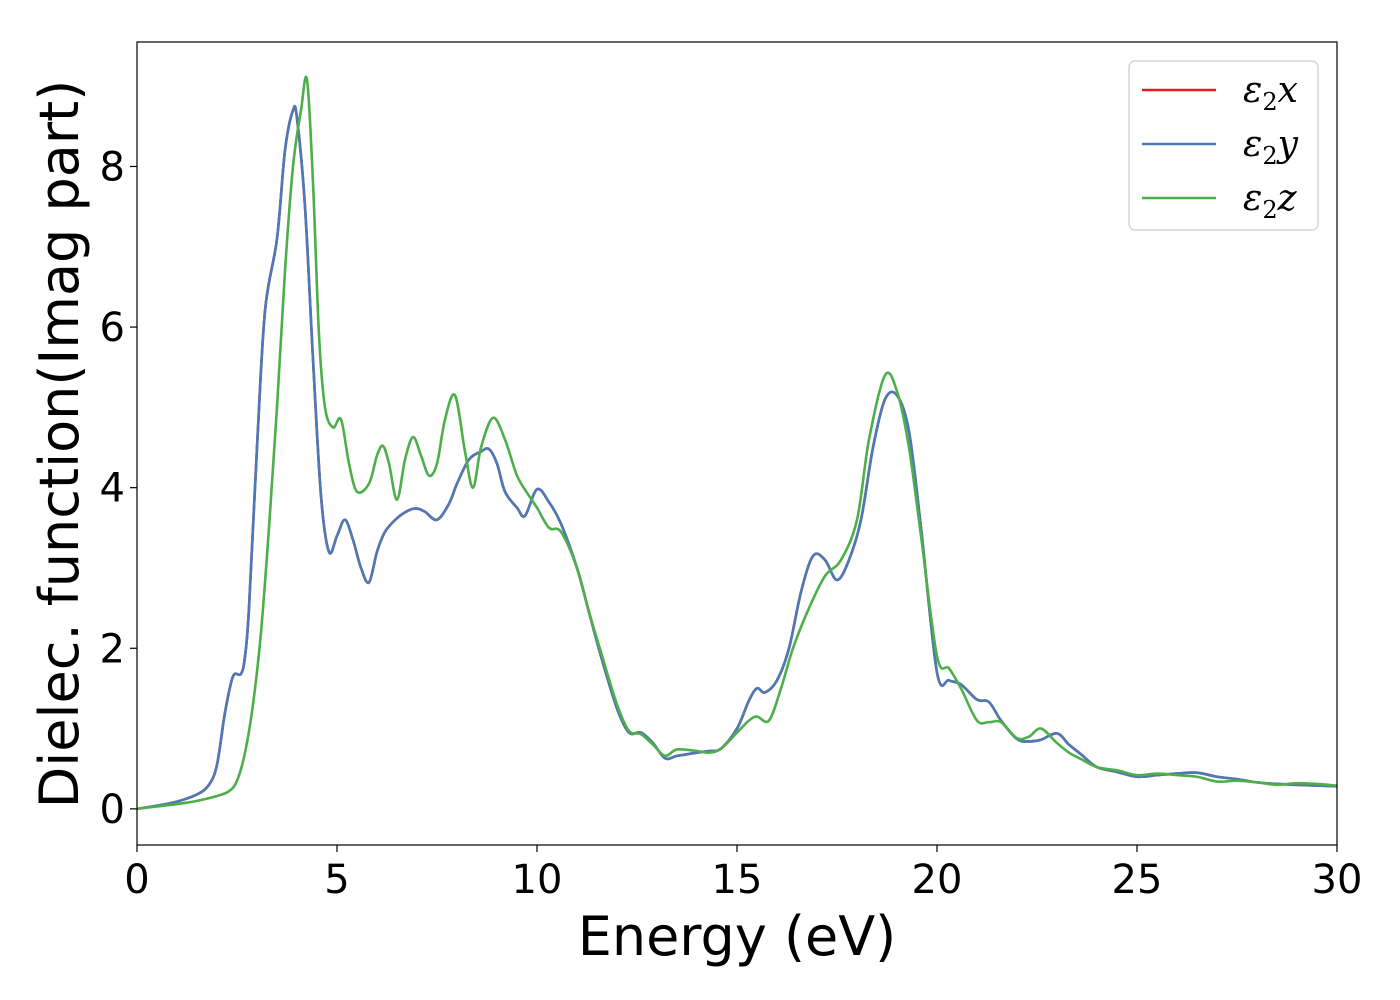 This screenshot has height=1000, width=1400. Describe the element at coordinates (59, 444) in the screenshot. I see `y-axis-title: Dielec. function(Imag part)` at that location.